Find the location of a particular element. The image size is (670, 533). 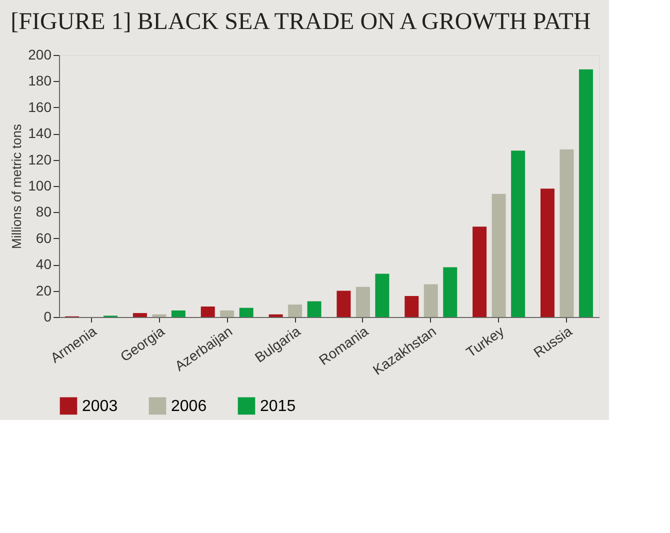

y-tick-label: 40 is located at coordinates (44, 264).